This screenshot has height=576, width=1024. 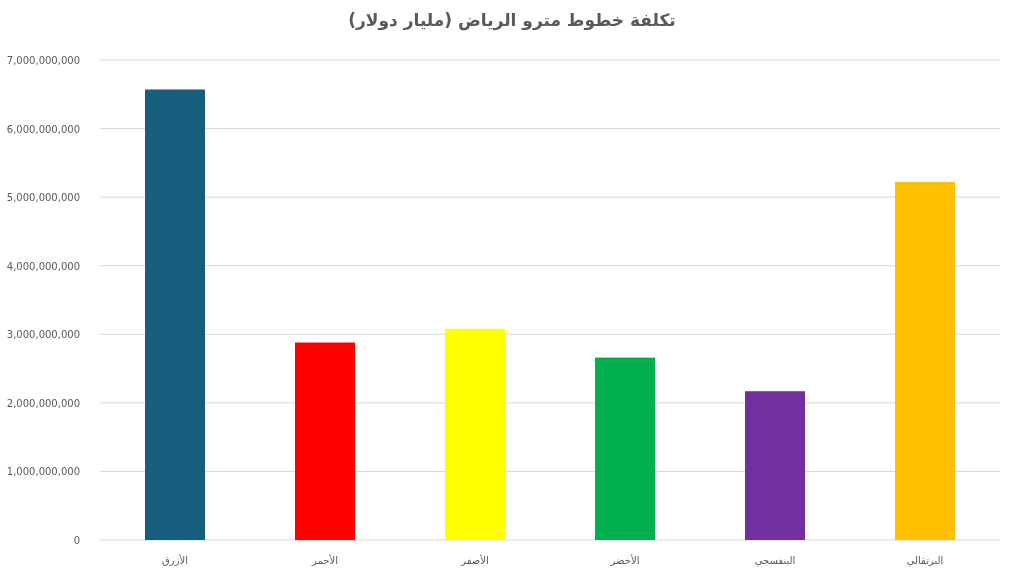 What do you see at coordinates (43, 472) in the screenshot?
I see `y-tick-label: 1,000,000,000` at bounding box center [43, 472].